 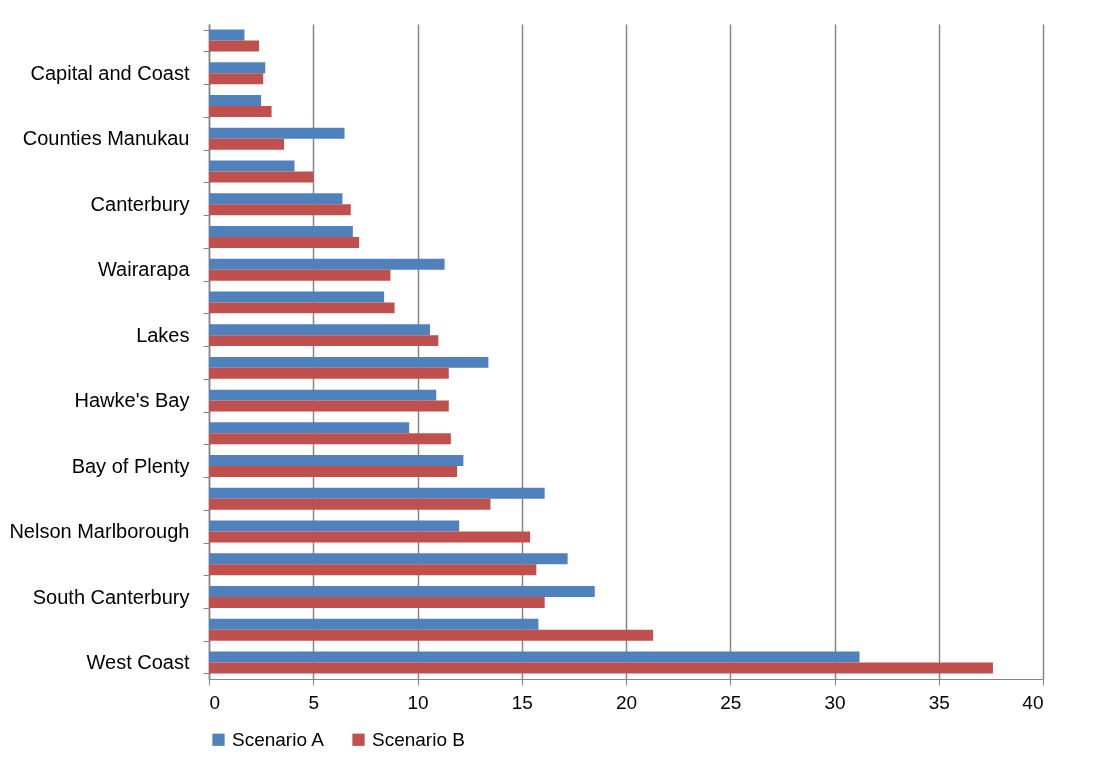 What do you see at coordinates (140, 203) in the screenshot?
I see `y-tick-label: Canterbury` at bounding box center [140, 203].